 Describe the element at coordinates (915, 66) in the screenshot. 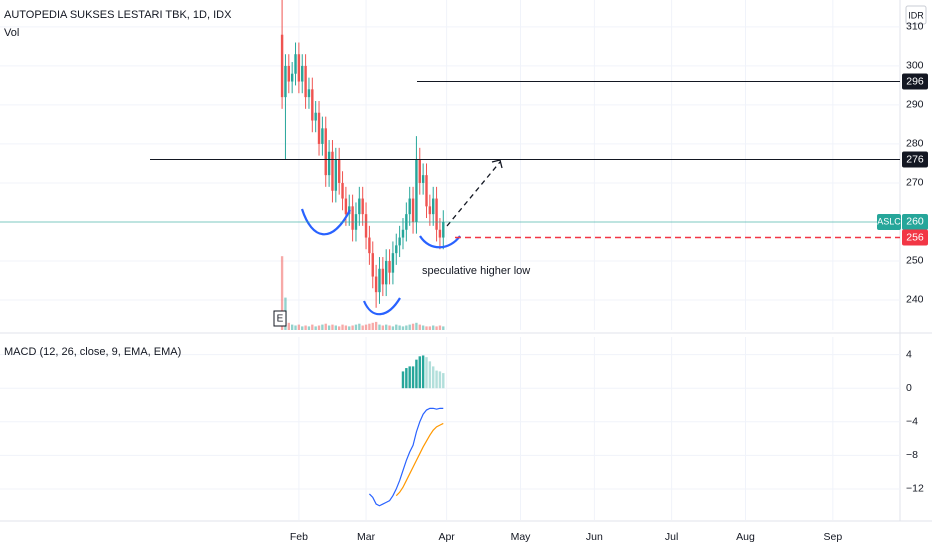

I see `y-tick-label: 300` at that location.